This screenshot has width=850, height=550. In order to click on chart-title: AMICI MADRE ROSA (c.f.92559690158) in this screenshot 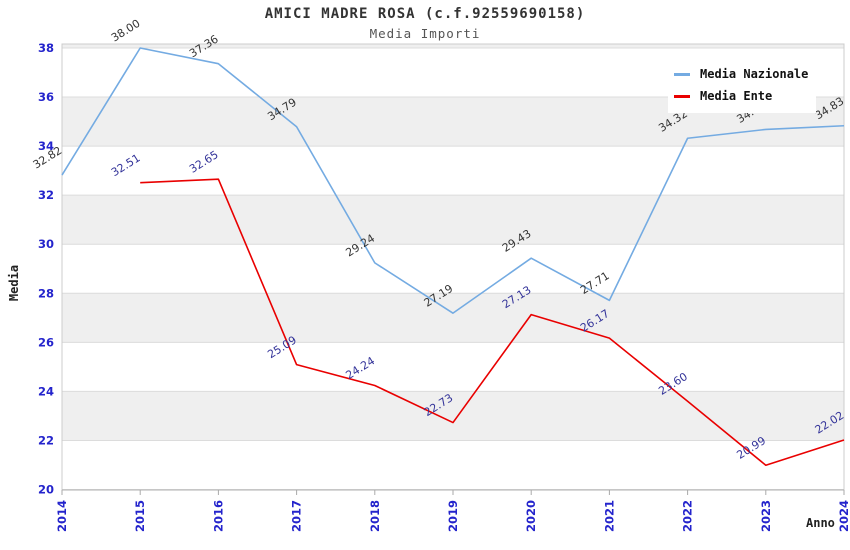, I will do `click(425, 14)`.